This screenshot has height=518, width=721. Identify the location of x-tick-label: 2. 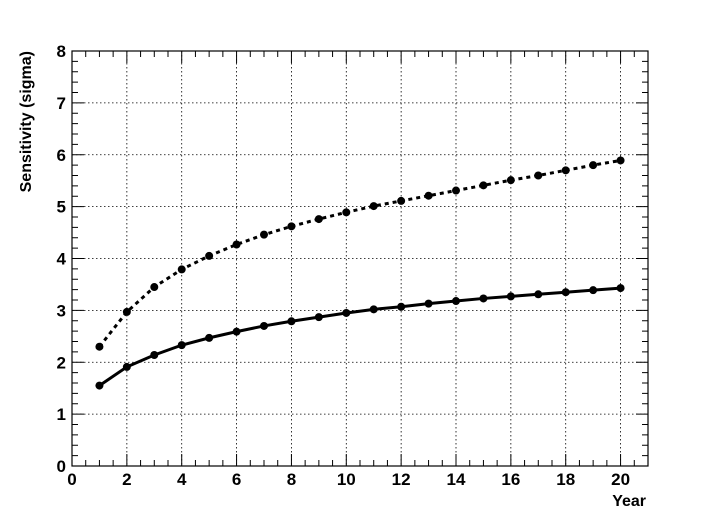
(126, 479).